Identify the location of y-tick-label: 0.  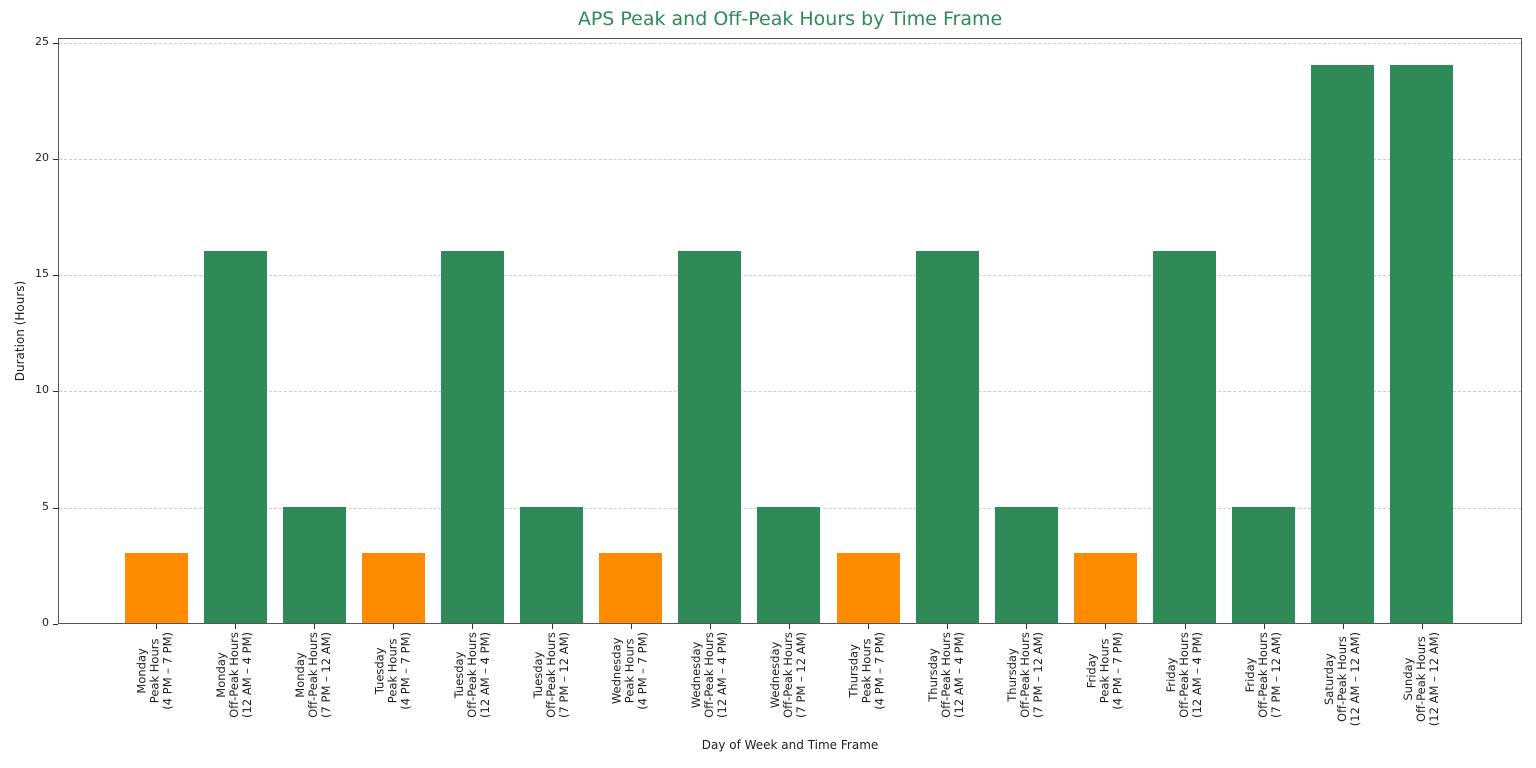
(45, 622).